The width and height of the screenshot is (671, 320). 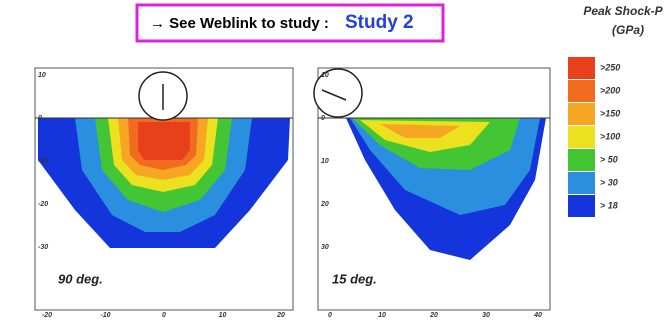 I want to click on x-tick-label: -10, so click(x=105, y=315).